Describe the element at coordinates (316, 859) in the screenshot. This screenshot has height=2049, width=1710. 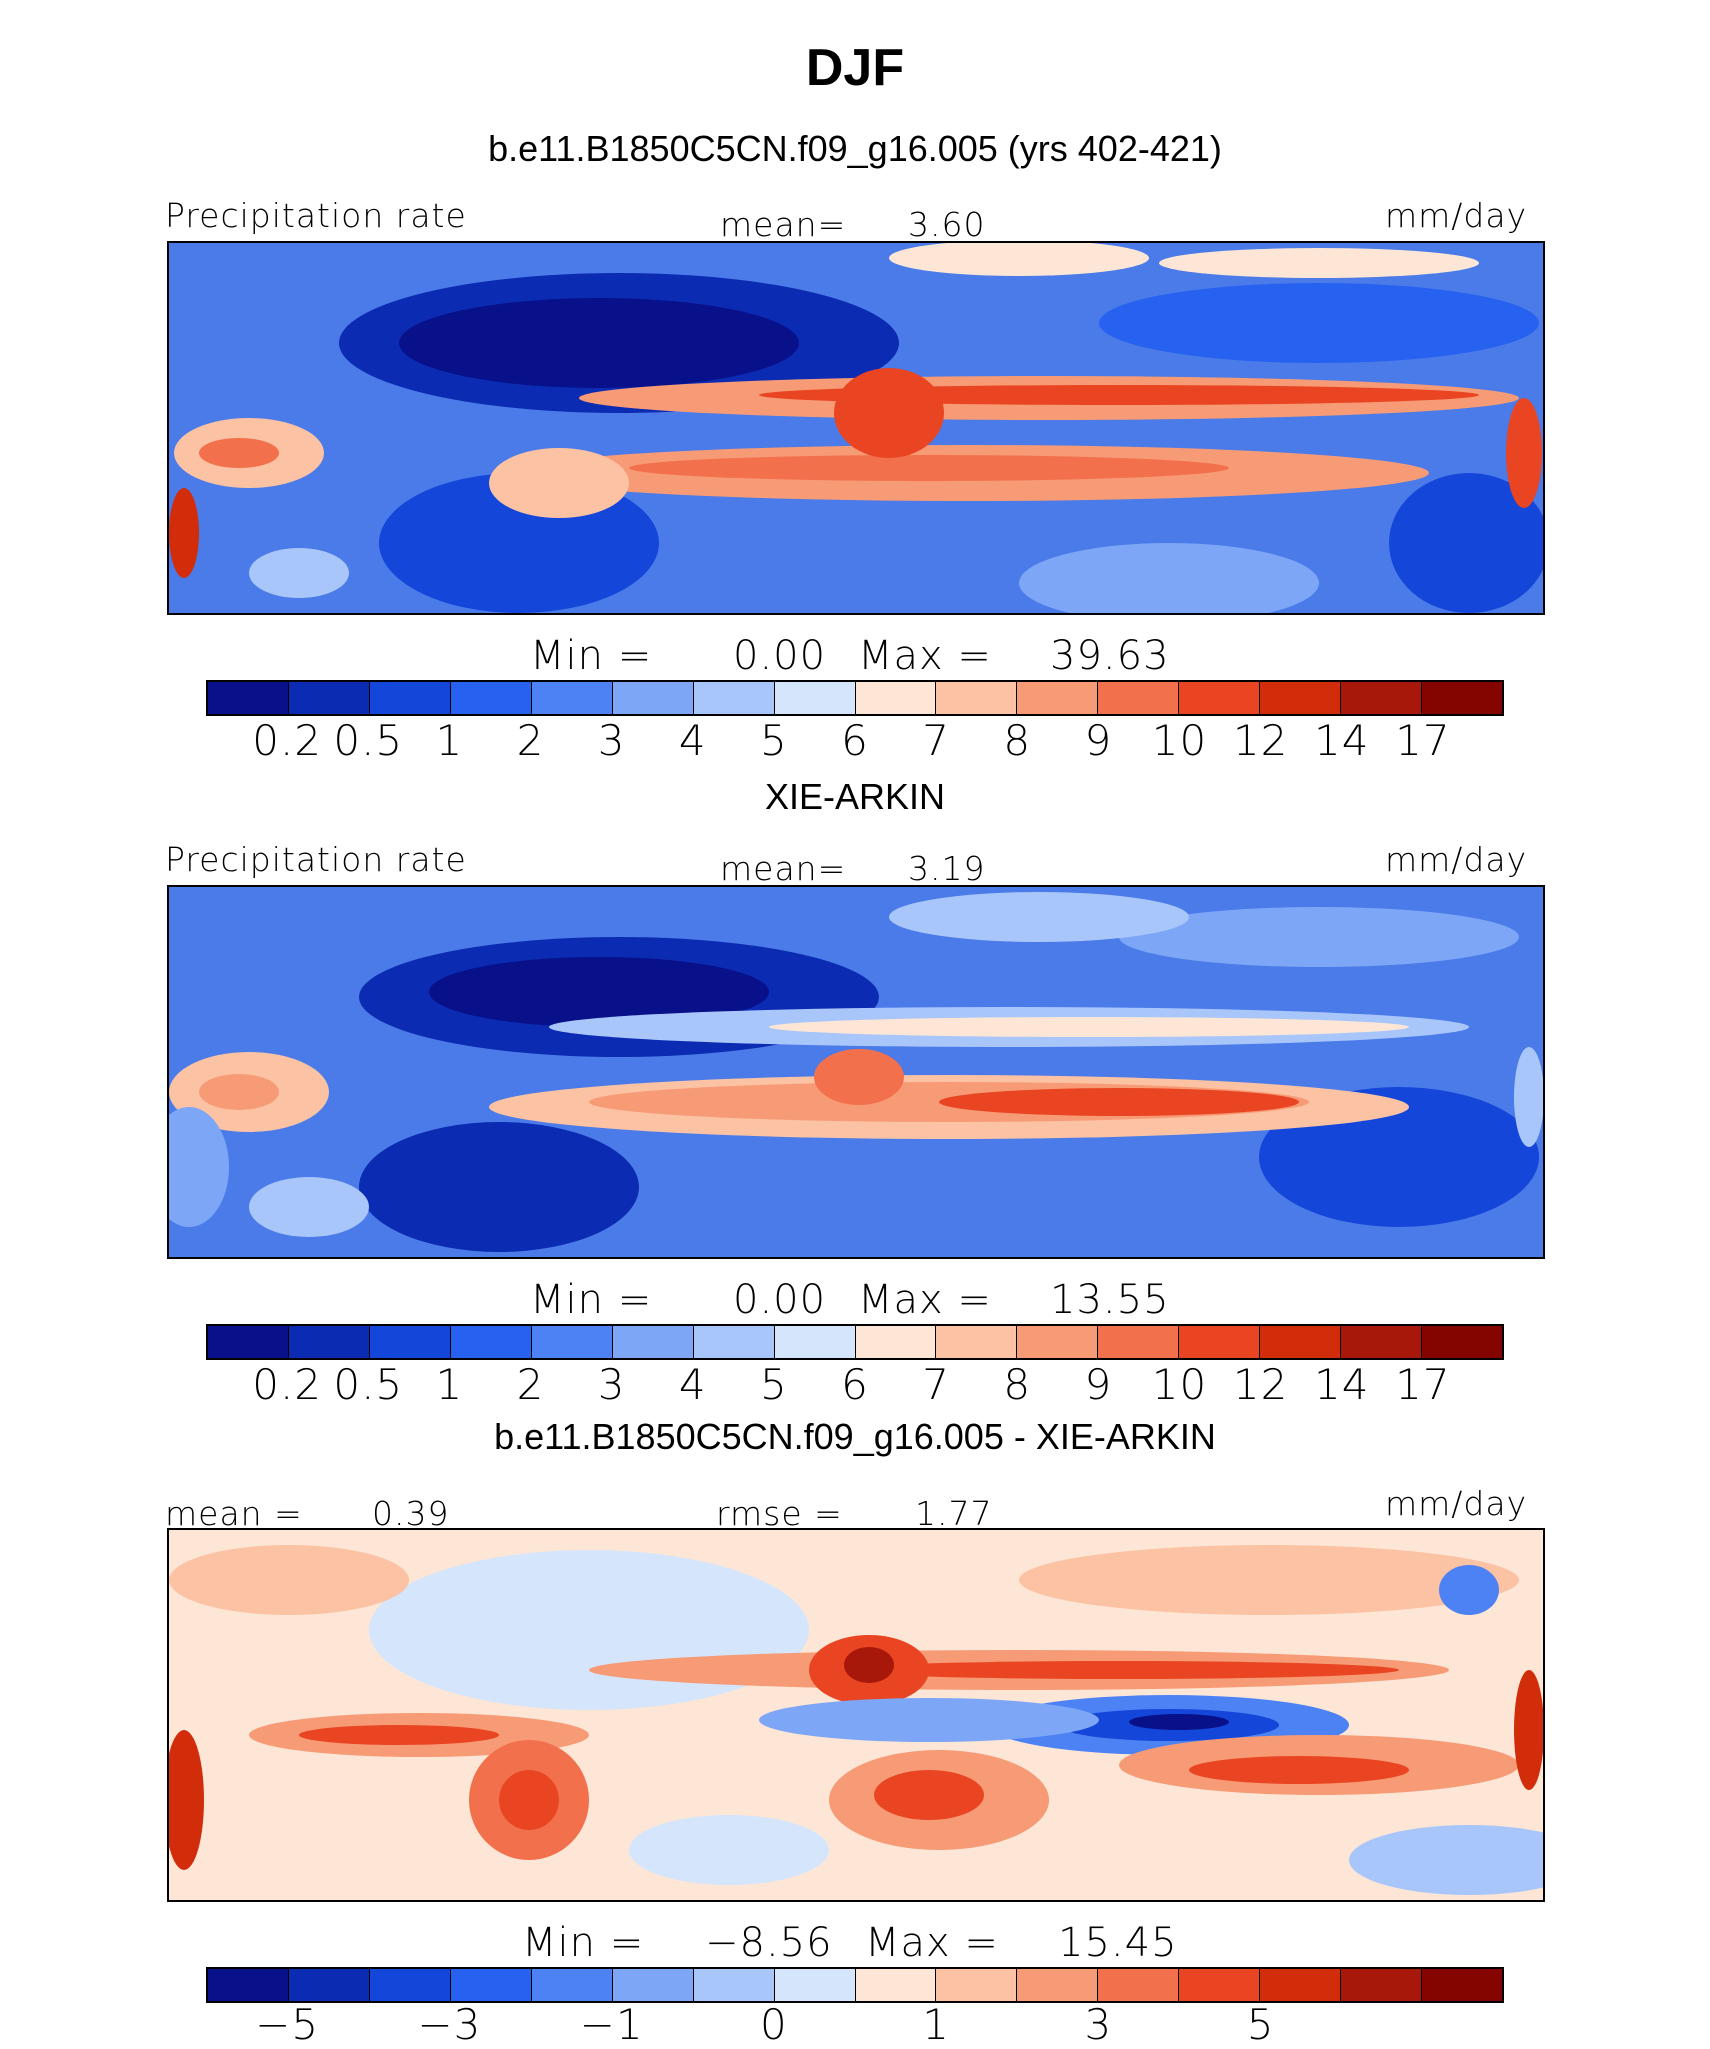
I see `panel-obs-variable-label: Precipitation rate` at that location.